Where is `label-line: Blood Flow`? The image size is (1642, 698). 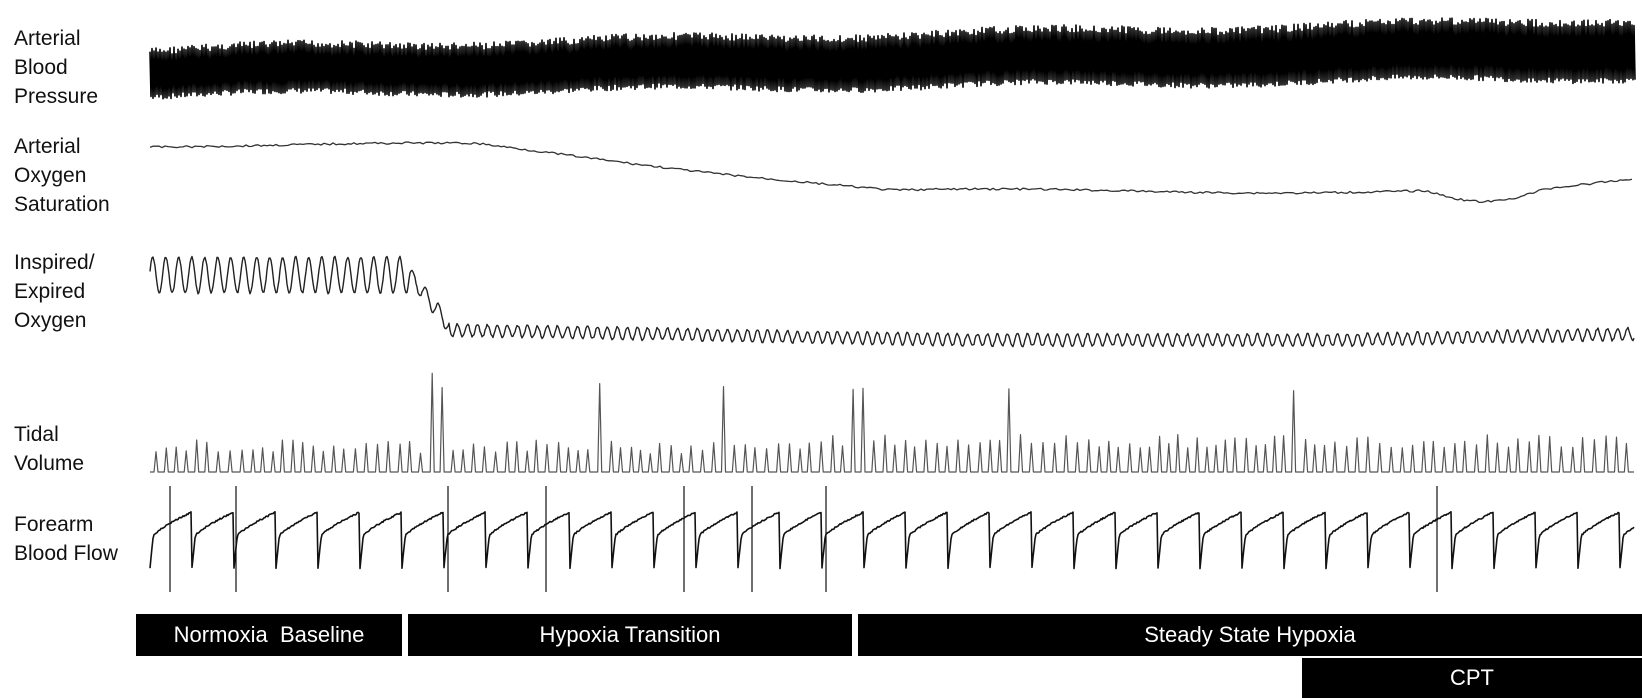 label-line: Blood Flow is located at coordinates (66, 553).